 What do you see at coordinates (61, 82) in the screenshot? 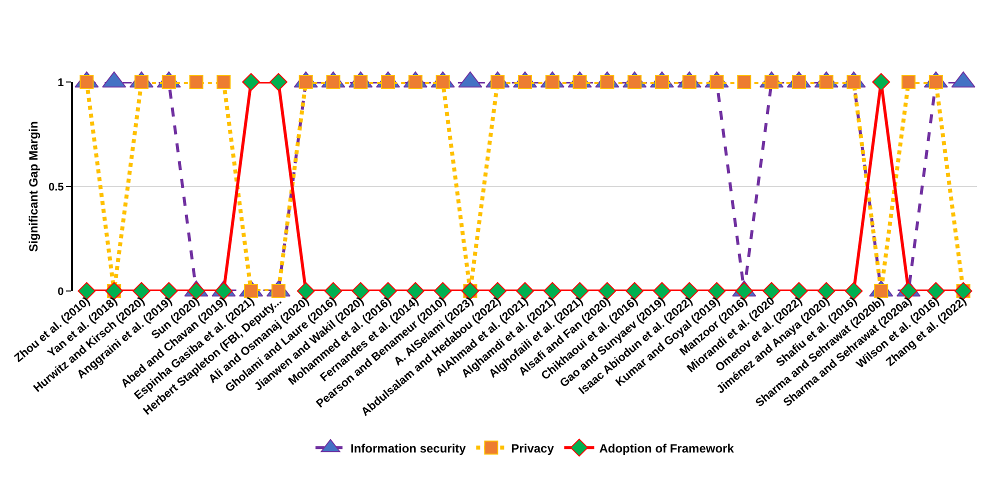
I see `y-tick-label: 1` at bounding box center [61, 82].